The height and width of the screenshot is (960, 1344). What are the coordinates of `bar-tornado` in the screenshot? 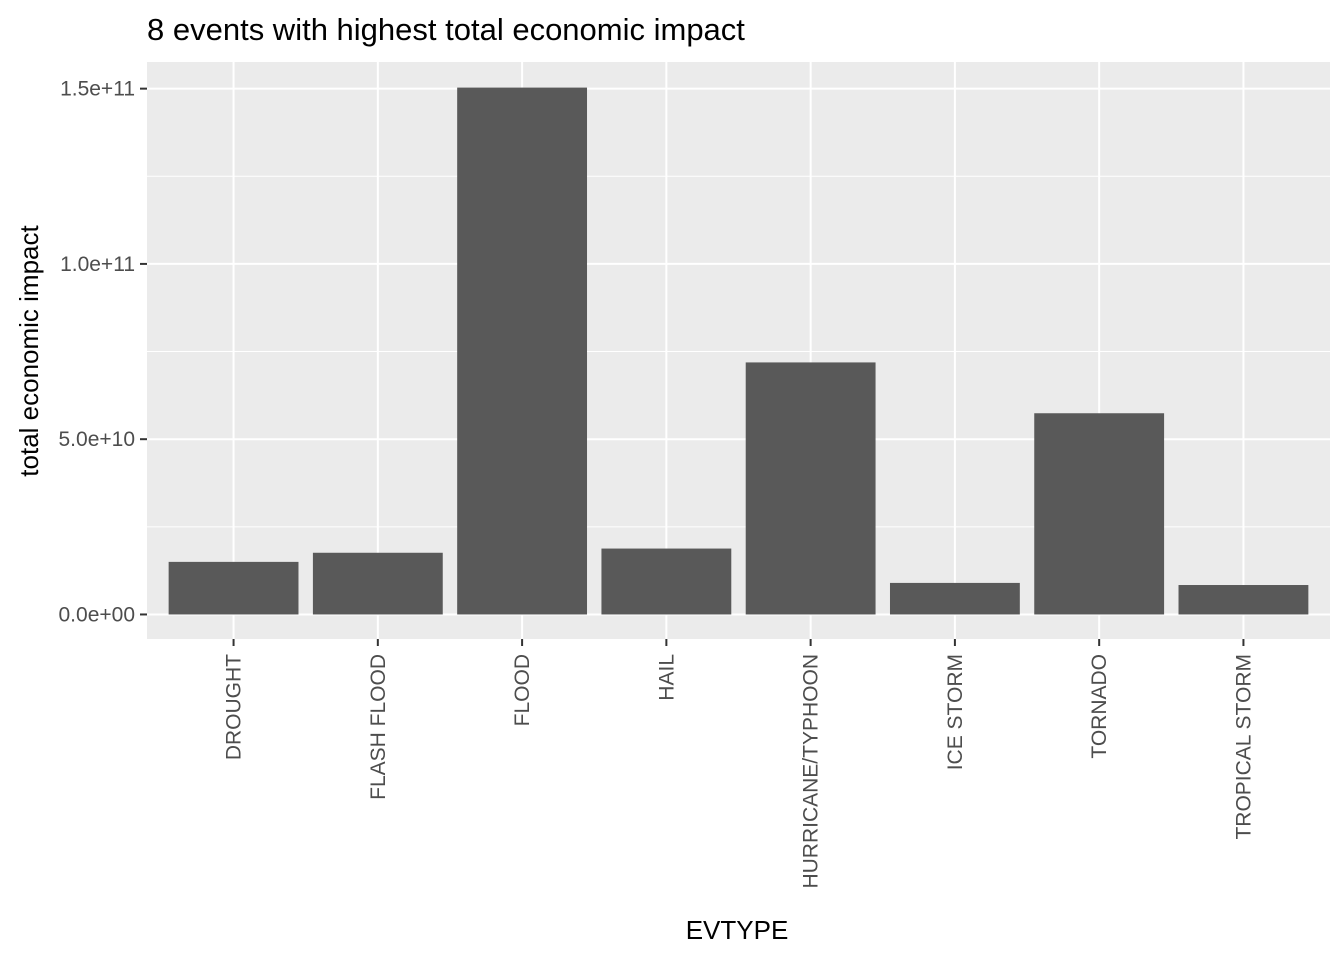 It's located at (1099, 514).